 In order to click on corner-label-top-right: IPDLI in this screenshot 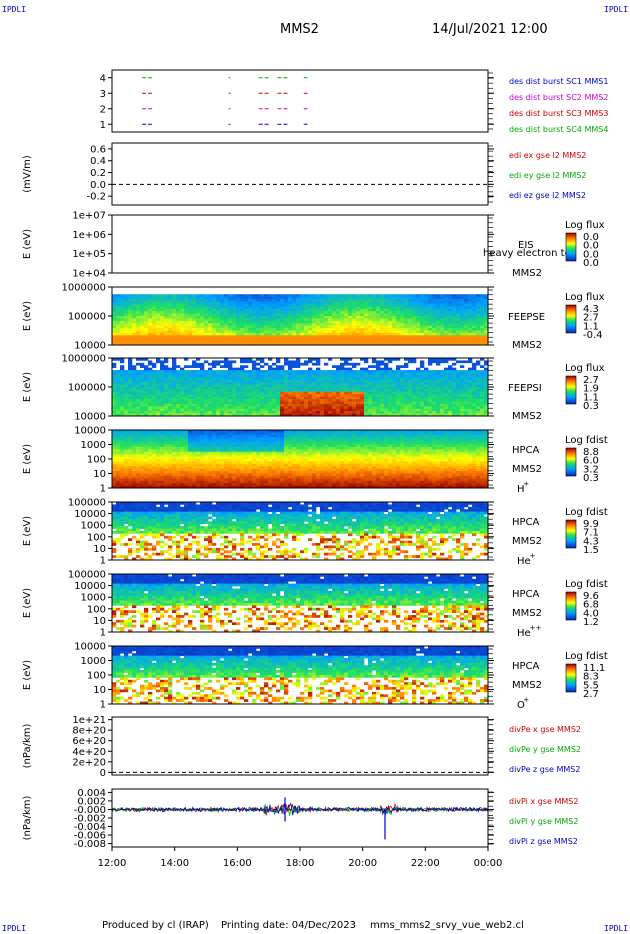, I will do `click(616, 9)`.